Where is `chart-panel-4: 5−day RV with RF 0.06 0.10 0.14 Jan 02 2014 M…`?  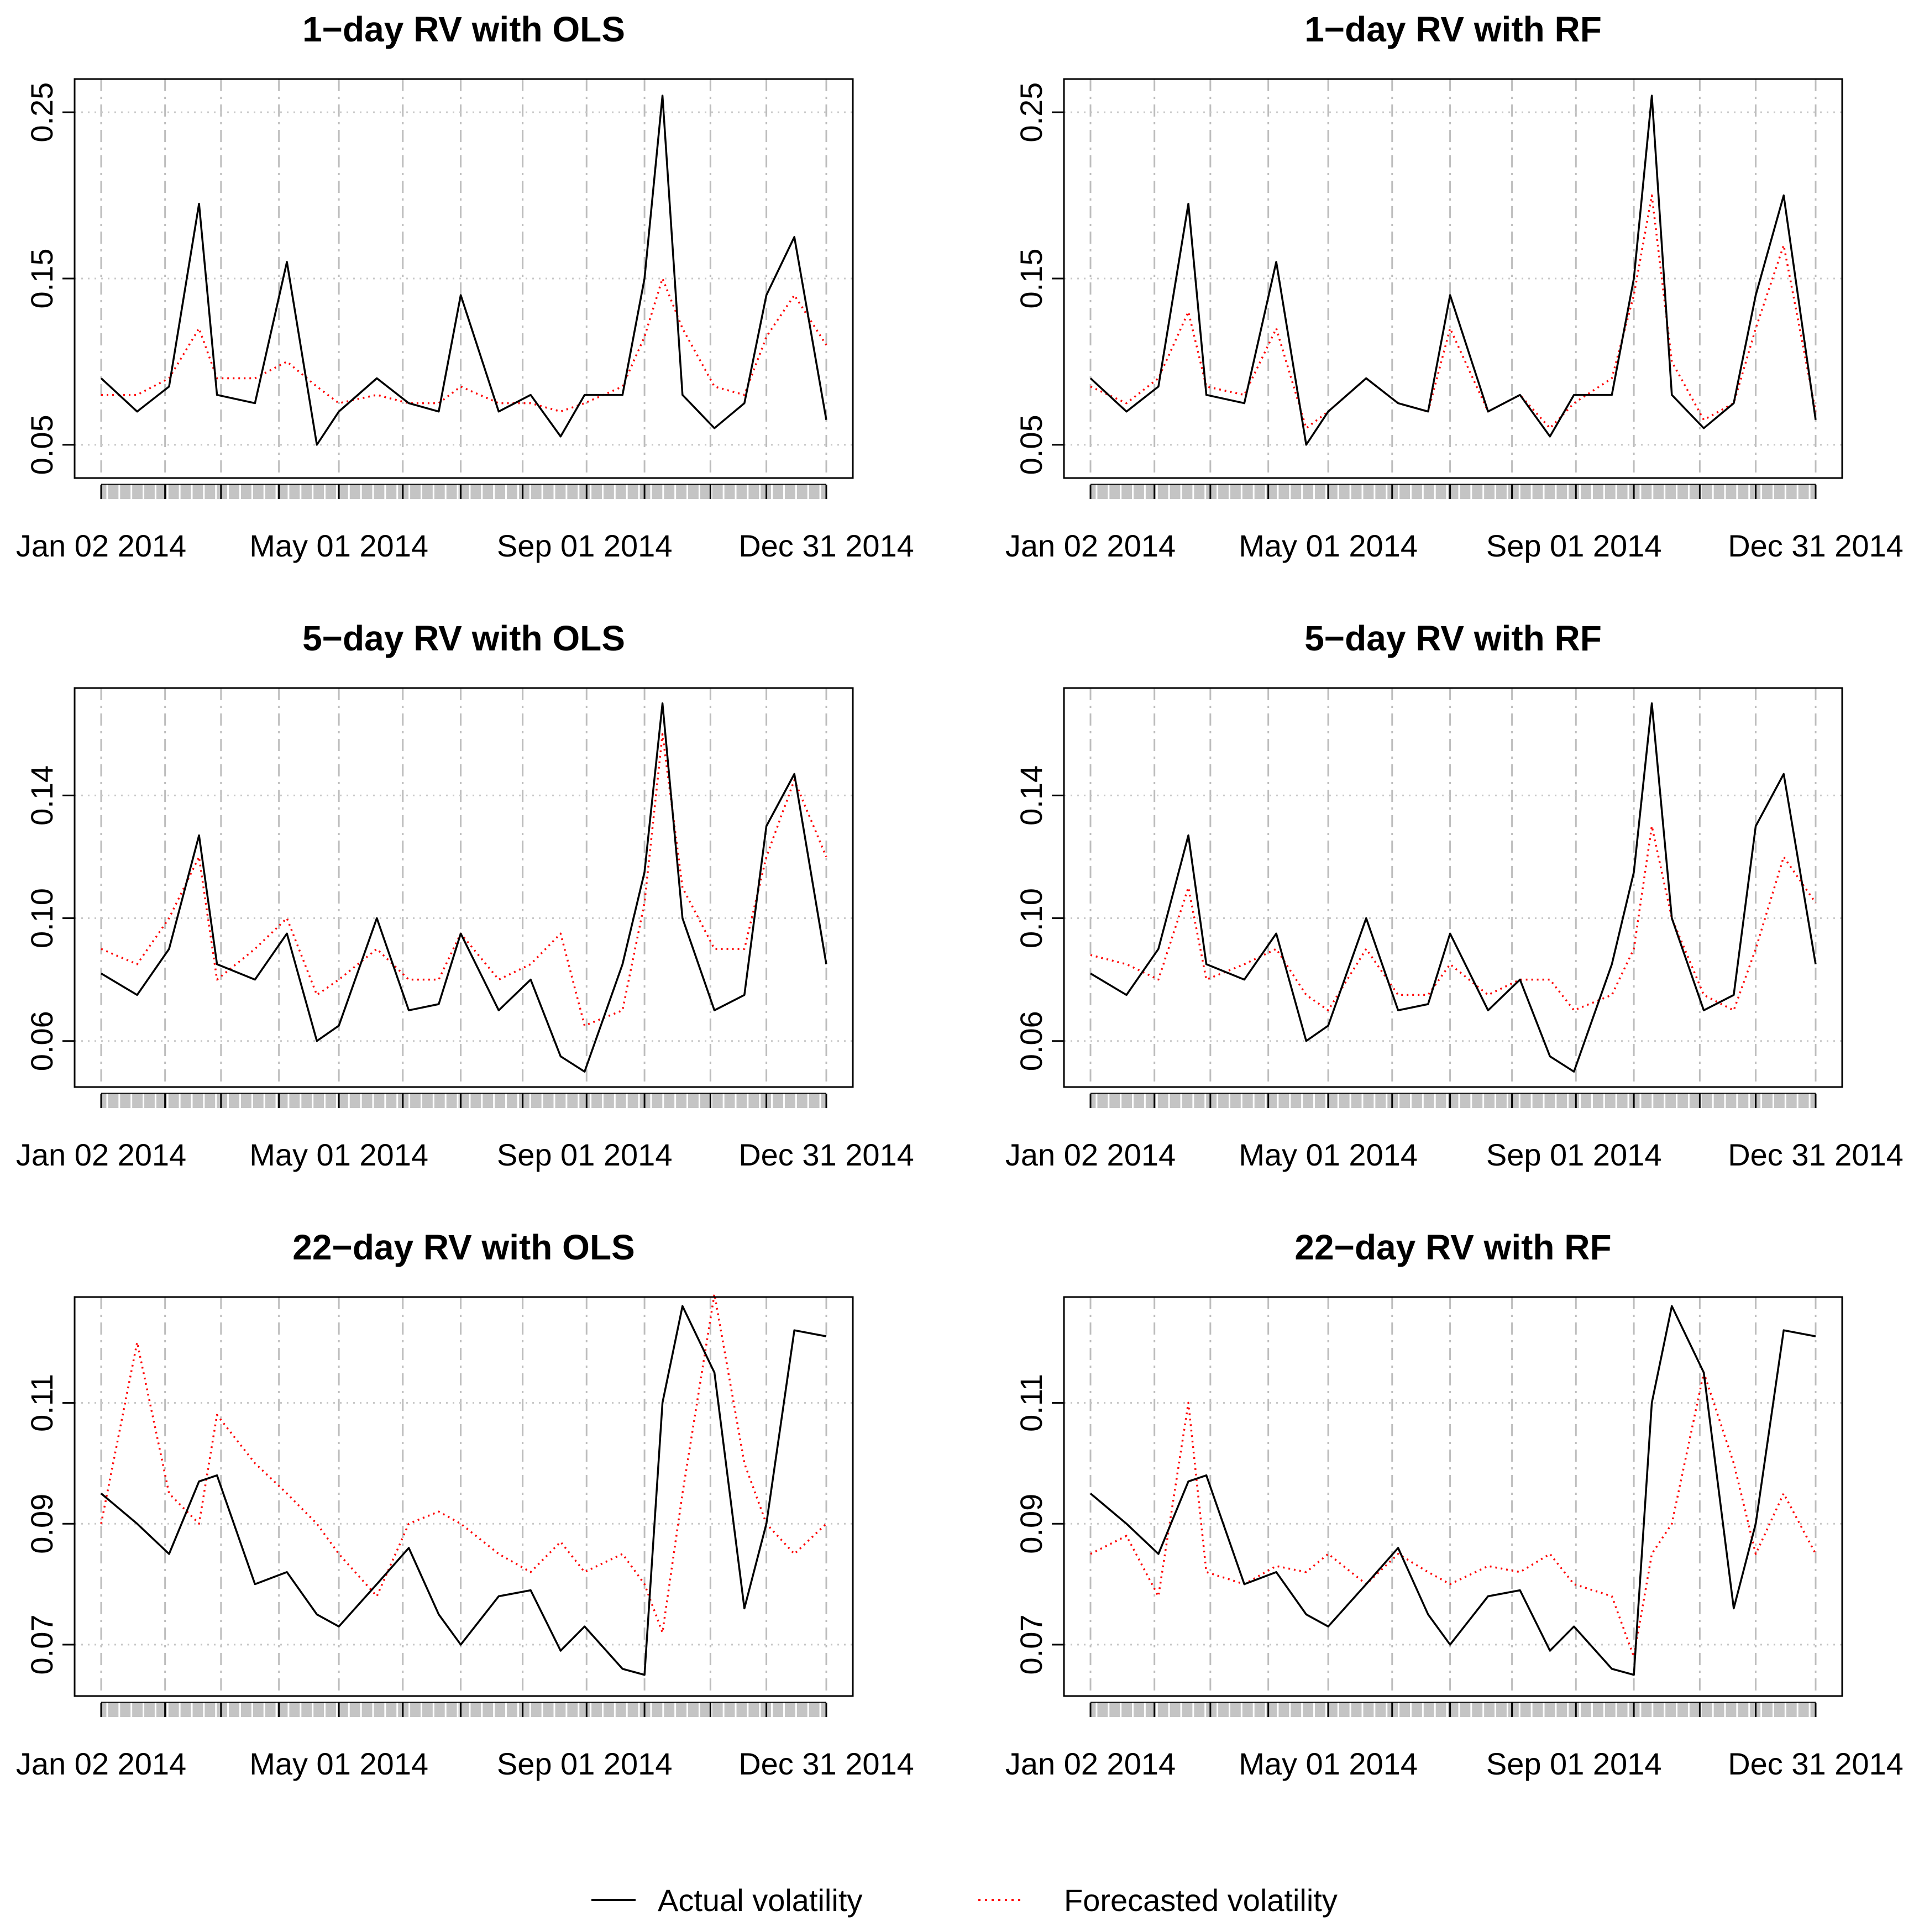 chart-panel-4: 5−day RV with RF 0.06 0.10 0.14 Jan 02 2014 M… is located at coordinates (1454, 895).